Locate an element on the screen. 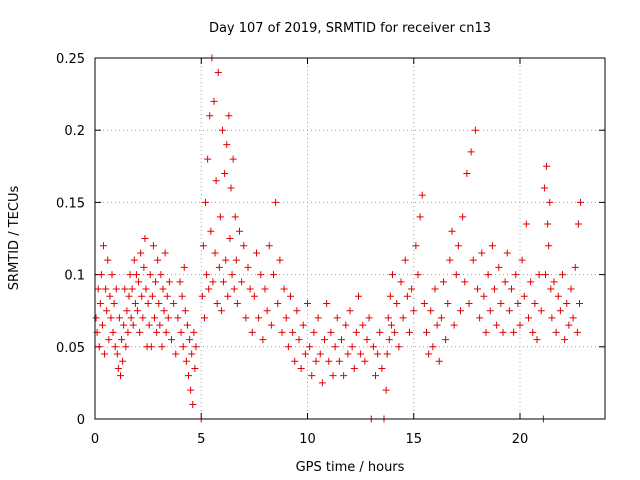 This screenshot has height=480, width=640. y-tick-label: 0.15 is located at coordinates (70, 203).